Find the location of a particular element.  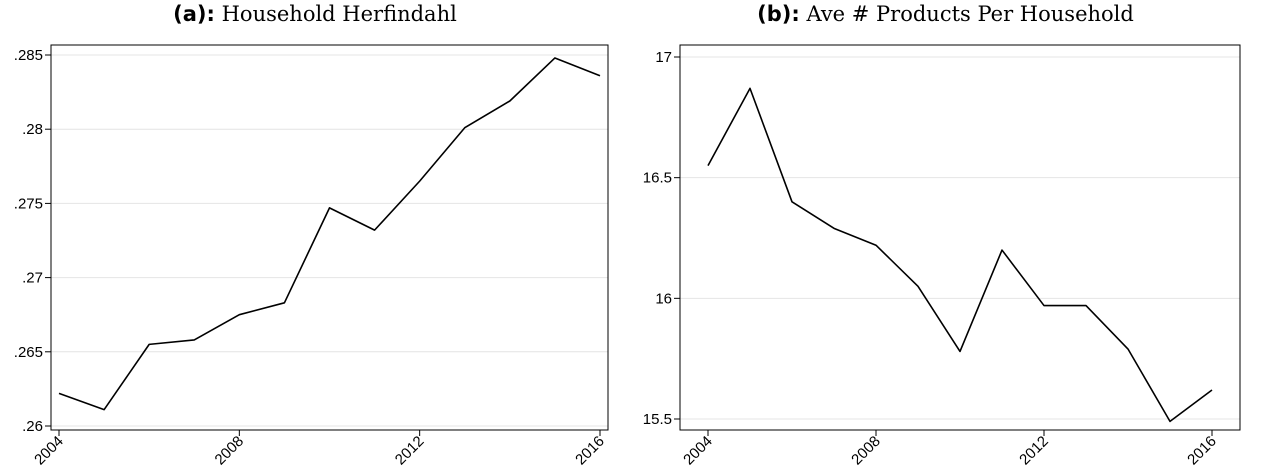

x-tick-label-a: 2004 is located at coordinates (49, 451).